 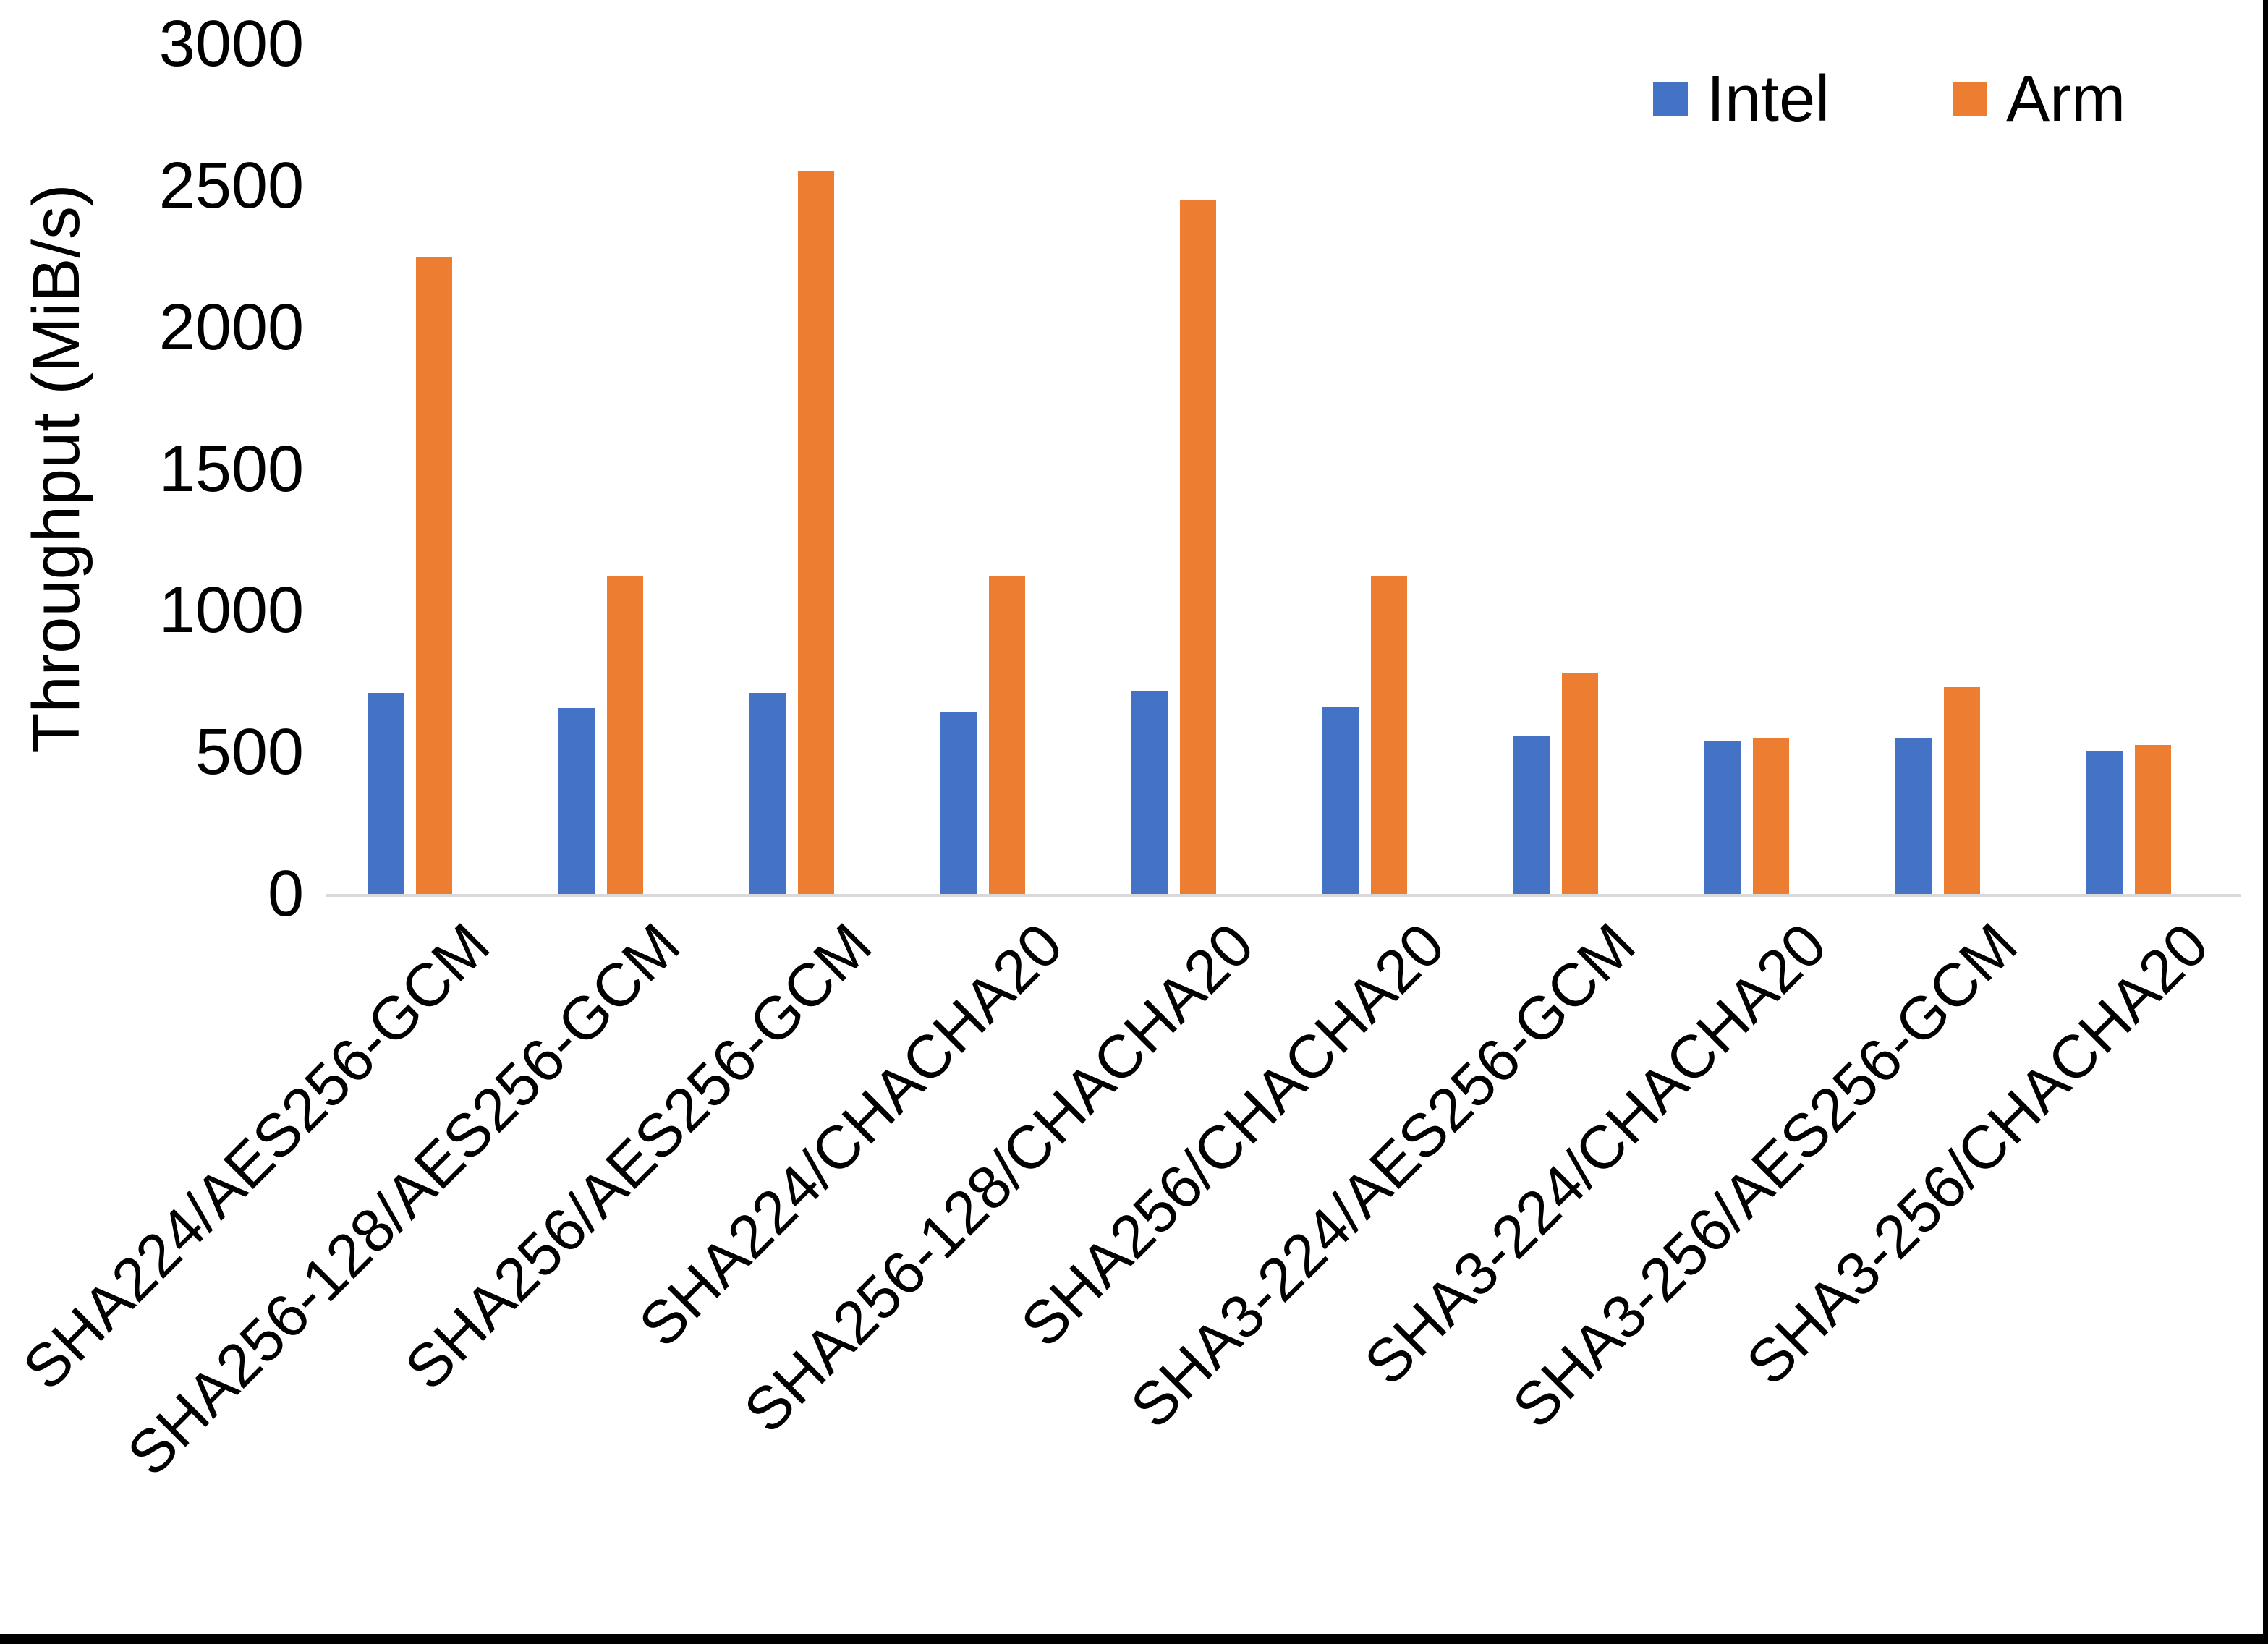 I want to click on legend-item-arm: Arm, so click(x=2039, y=99).